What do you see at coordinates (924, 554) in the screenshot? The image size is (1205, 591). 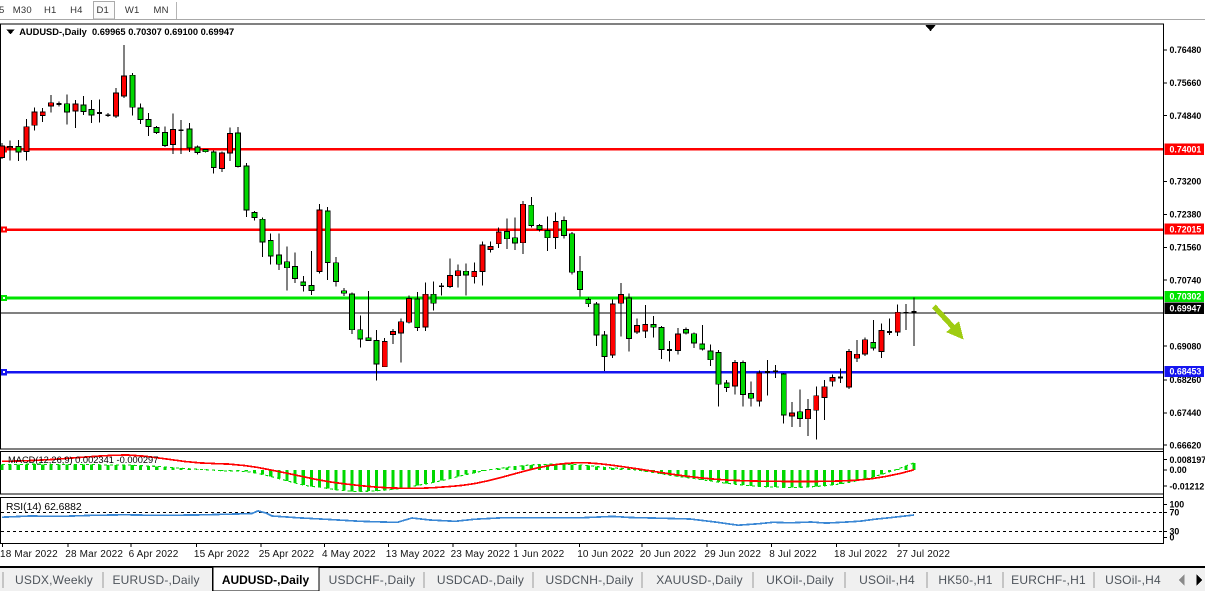 I see `svg-text: 27 Jul 2022` at bounding box center [924, 554].